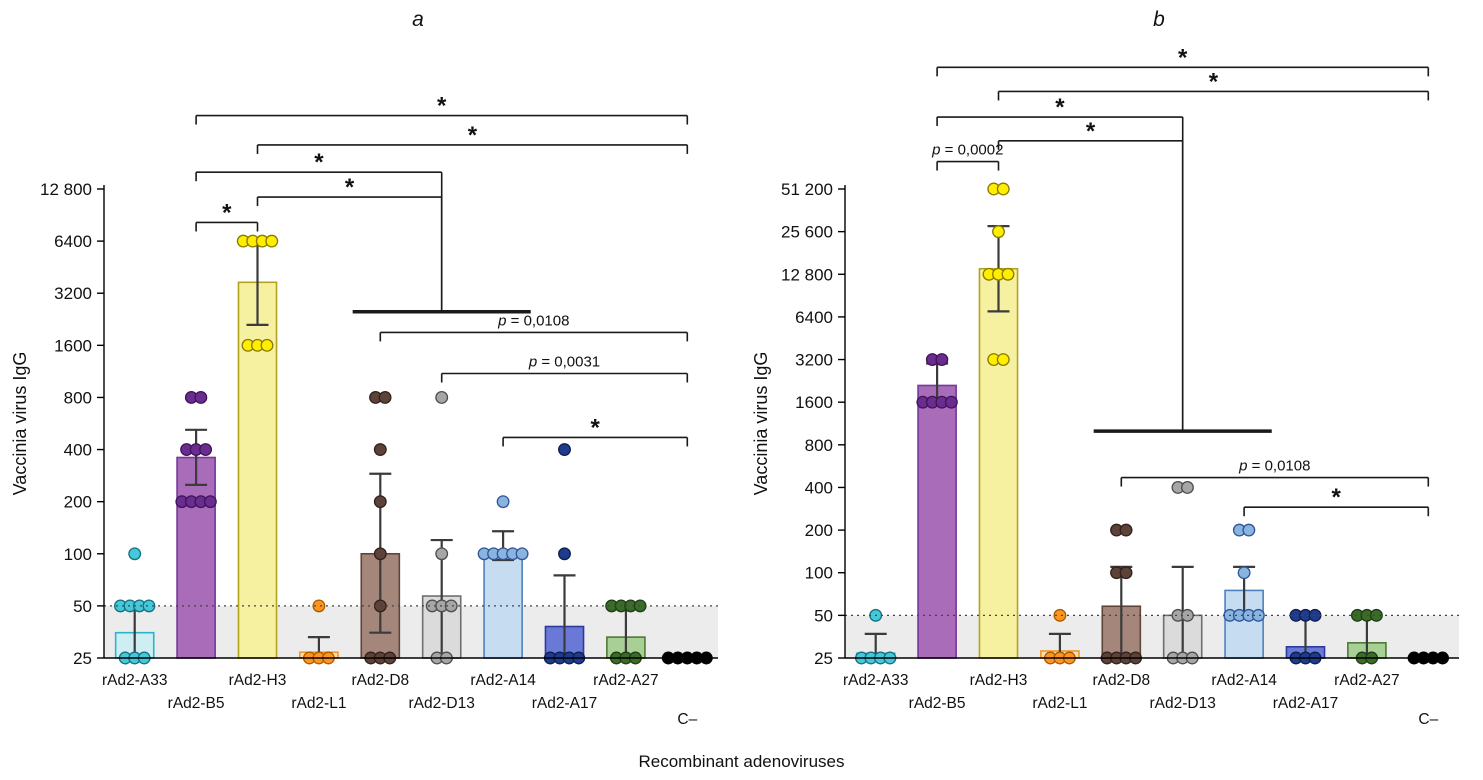 This screenshot has width=1483, height=780. Describe the element at coordinates (380, 680) in the screenshot. I see `x-tick-label-rAd2-D8: rAd2-D8` at that location.